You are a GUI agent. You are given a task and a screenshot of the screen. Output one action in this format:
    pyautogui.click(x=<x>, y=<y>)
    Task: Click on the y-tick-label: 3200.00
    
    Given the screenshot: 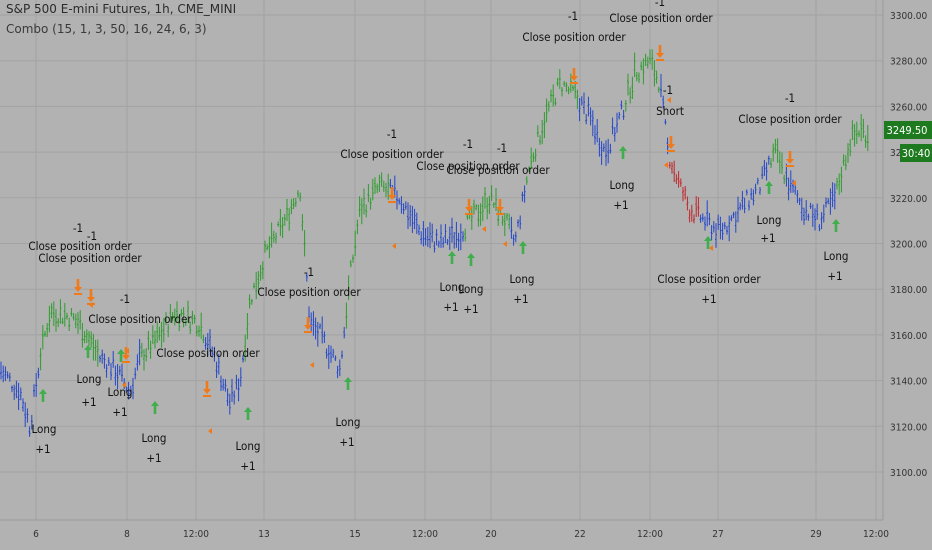 What is the action you would take?
    pyautogui.click(x=908, y=245)
    